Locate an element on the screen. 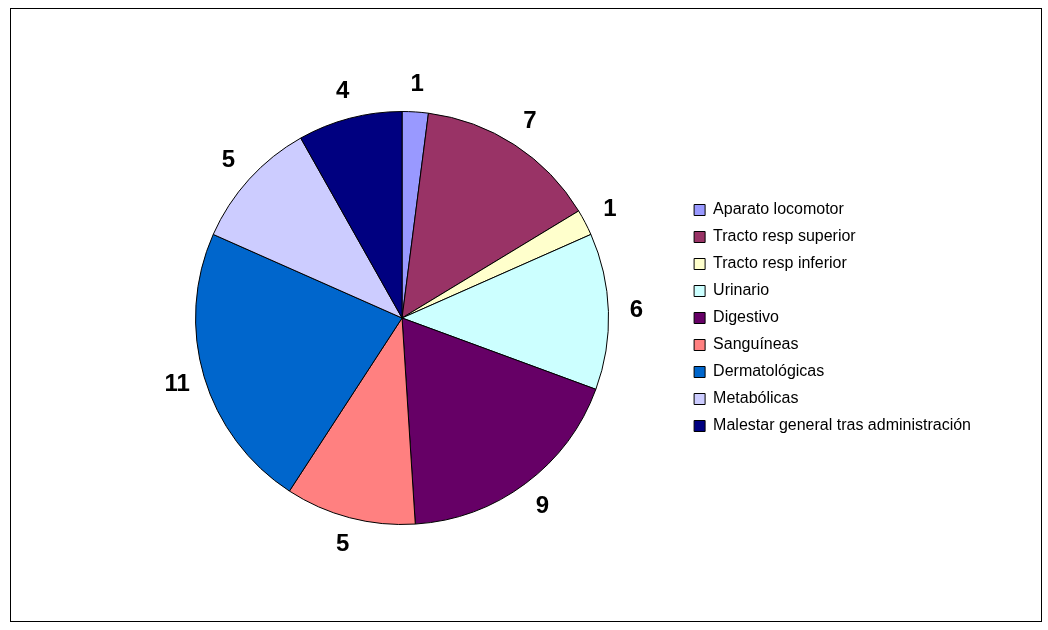  data-label: 11 is located at coordinates (177, 383).